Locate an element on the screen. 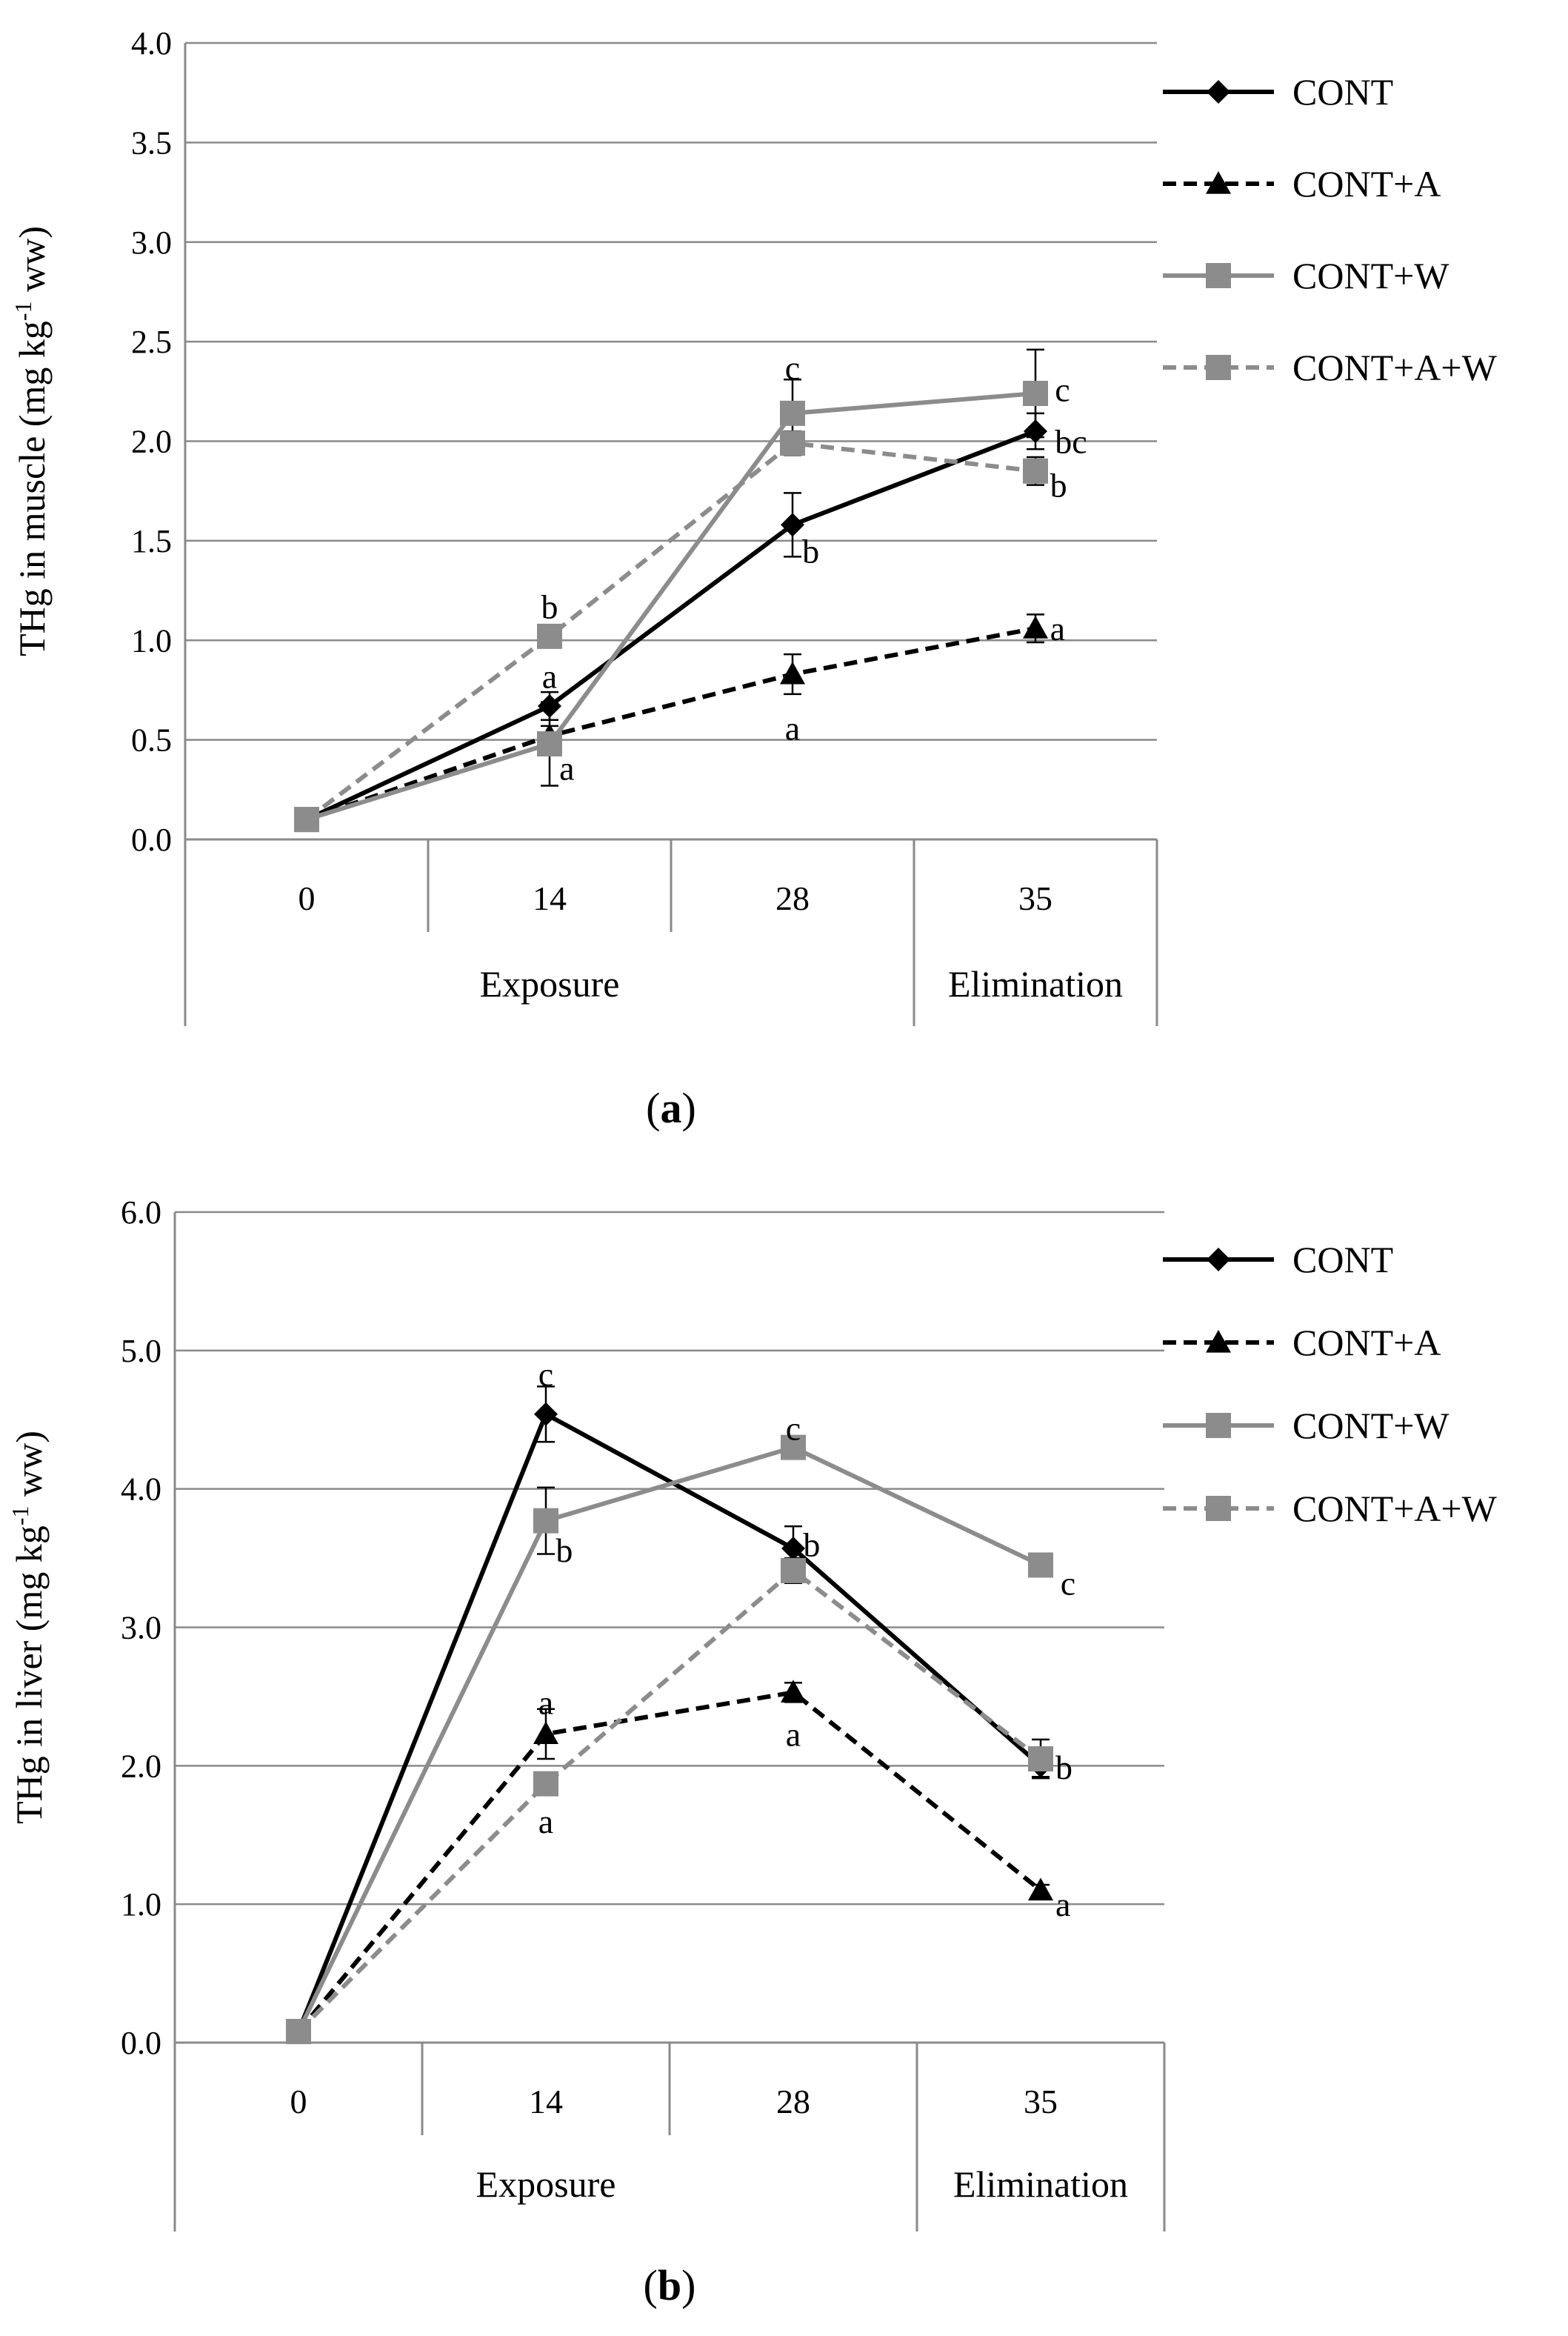 The height and width of the screenshot is (2336, 1568). y-tick-label: 1.5 is located at coordinates (152, 541).